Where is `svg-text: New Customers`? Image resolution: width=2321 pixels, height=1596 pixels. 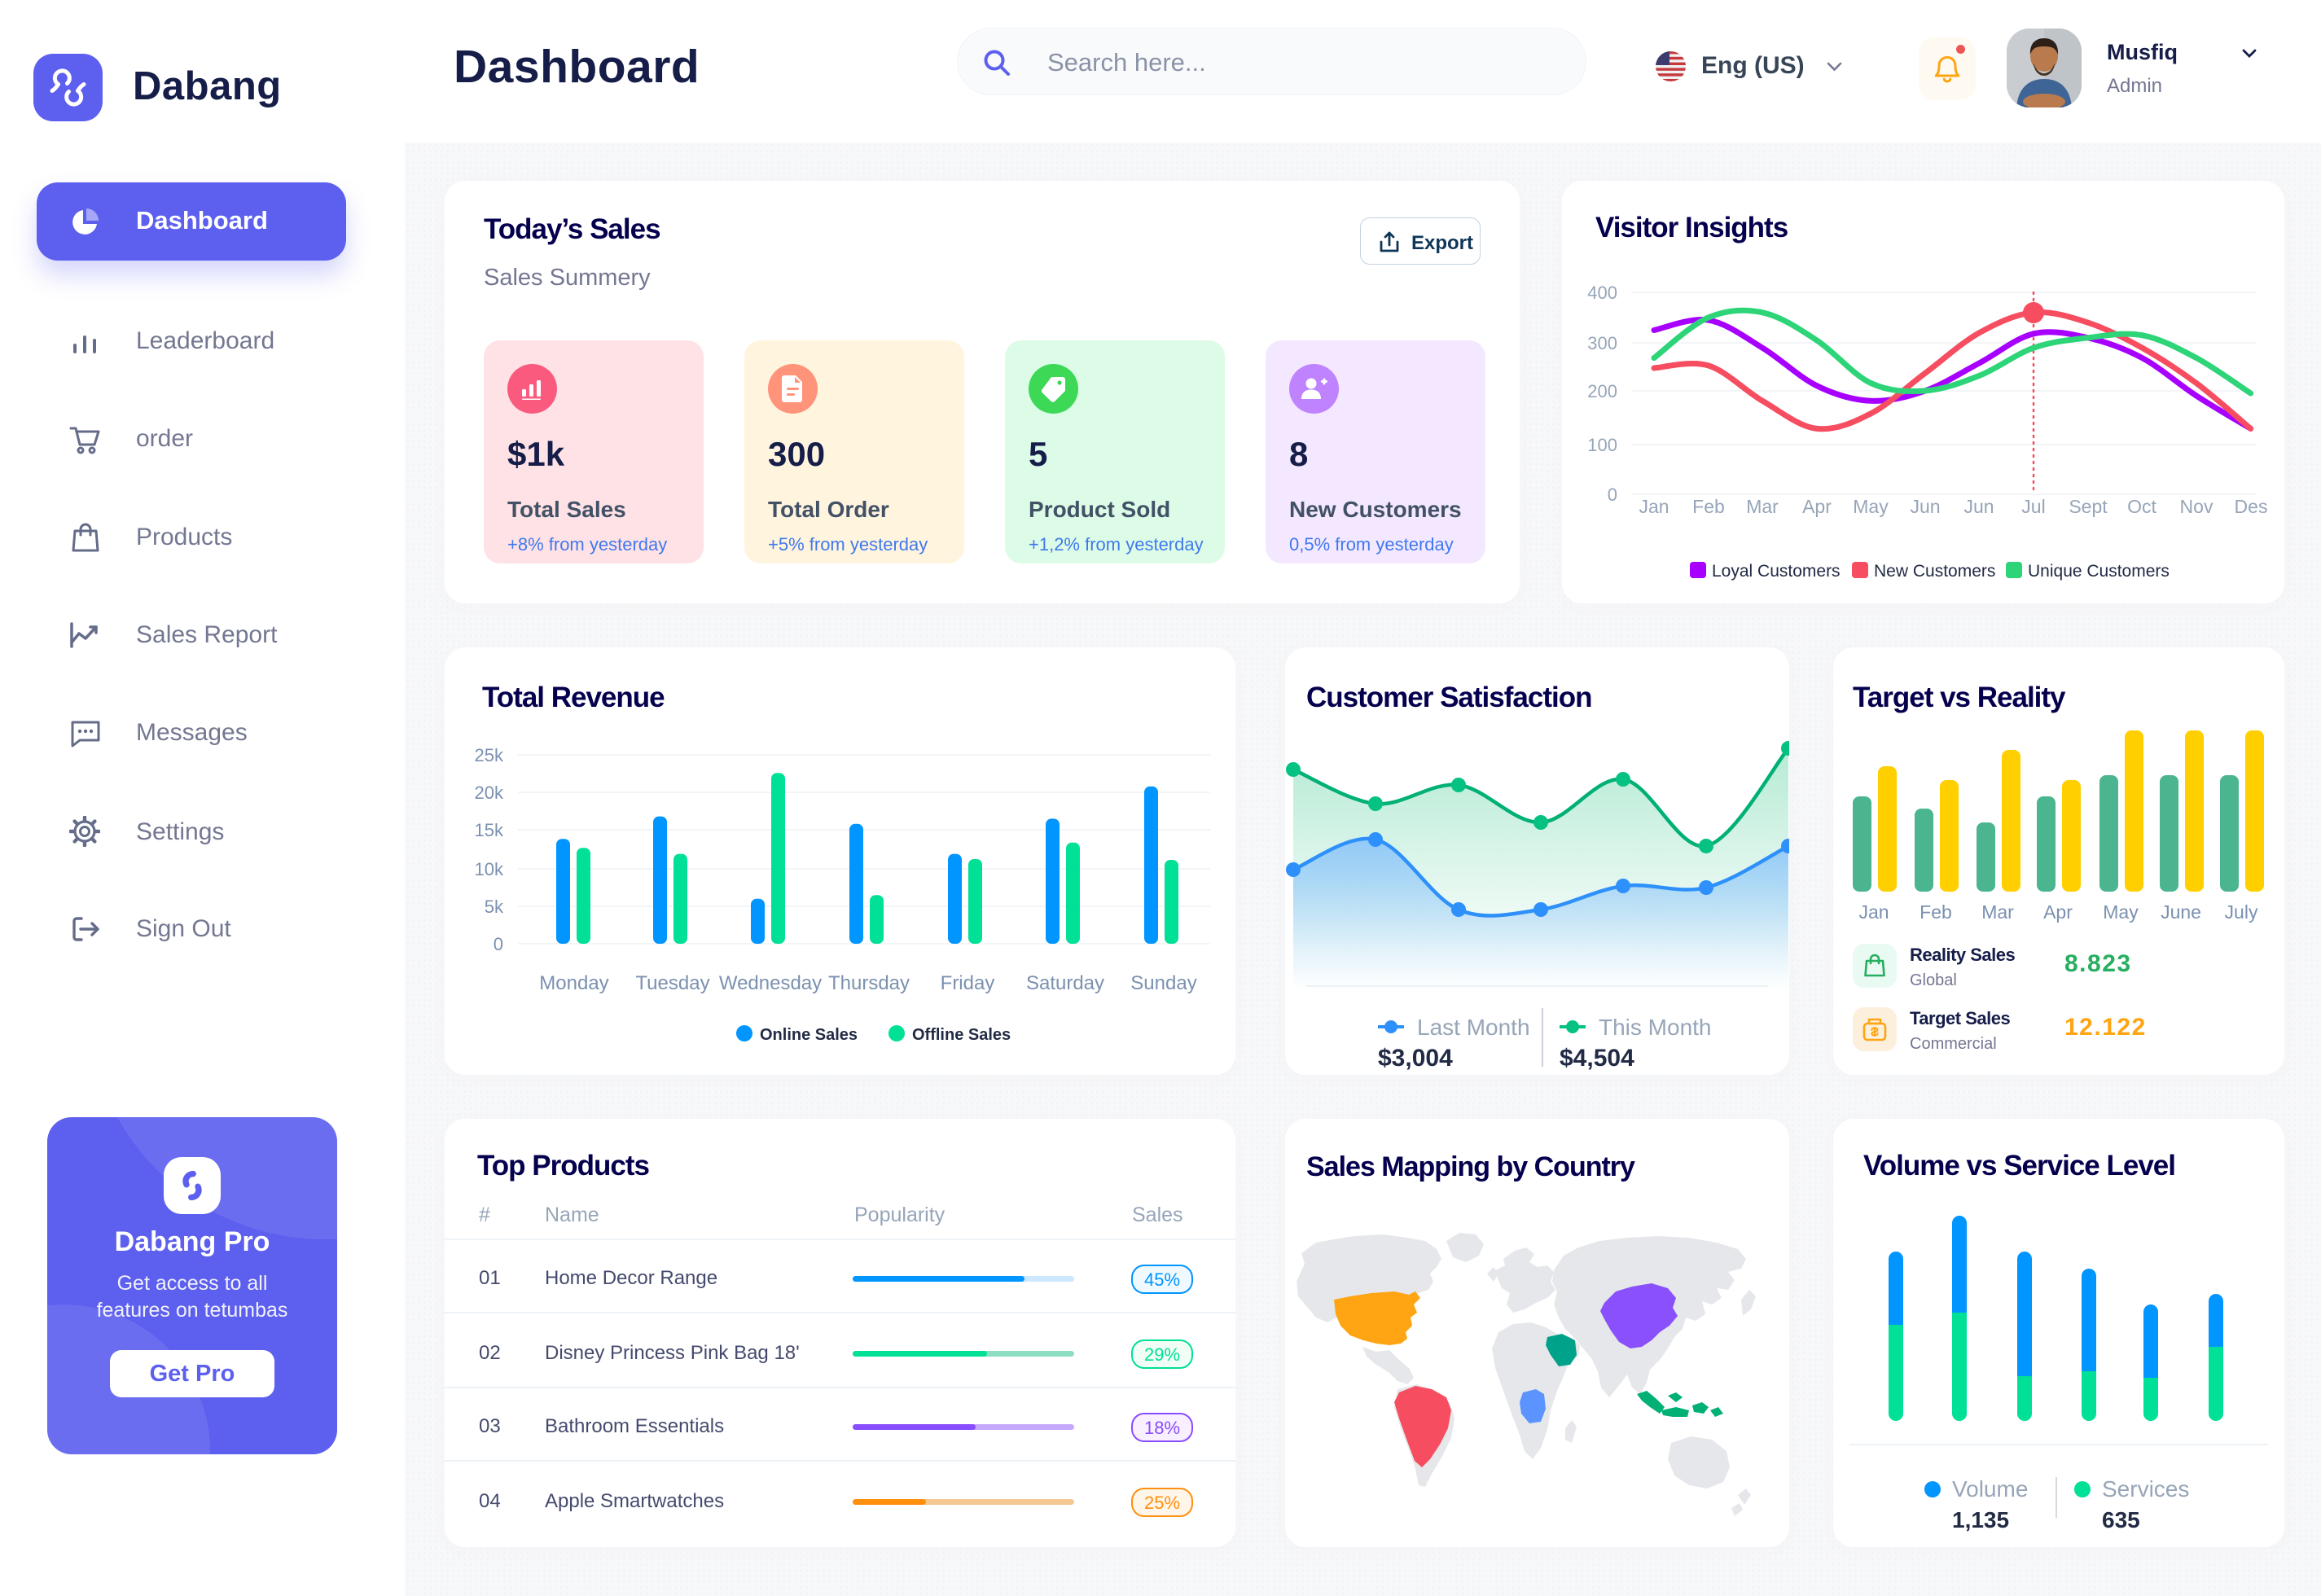
svg-text: New Customers is located at coordinates (1934, 571).